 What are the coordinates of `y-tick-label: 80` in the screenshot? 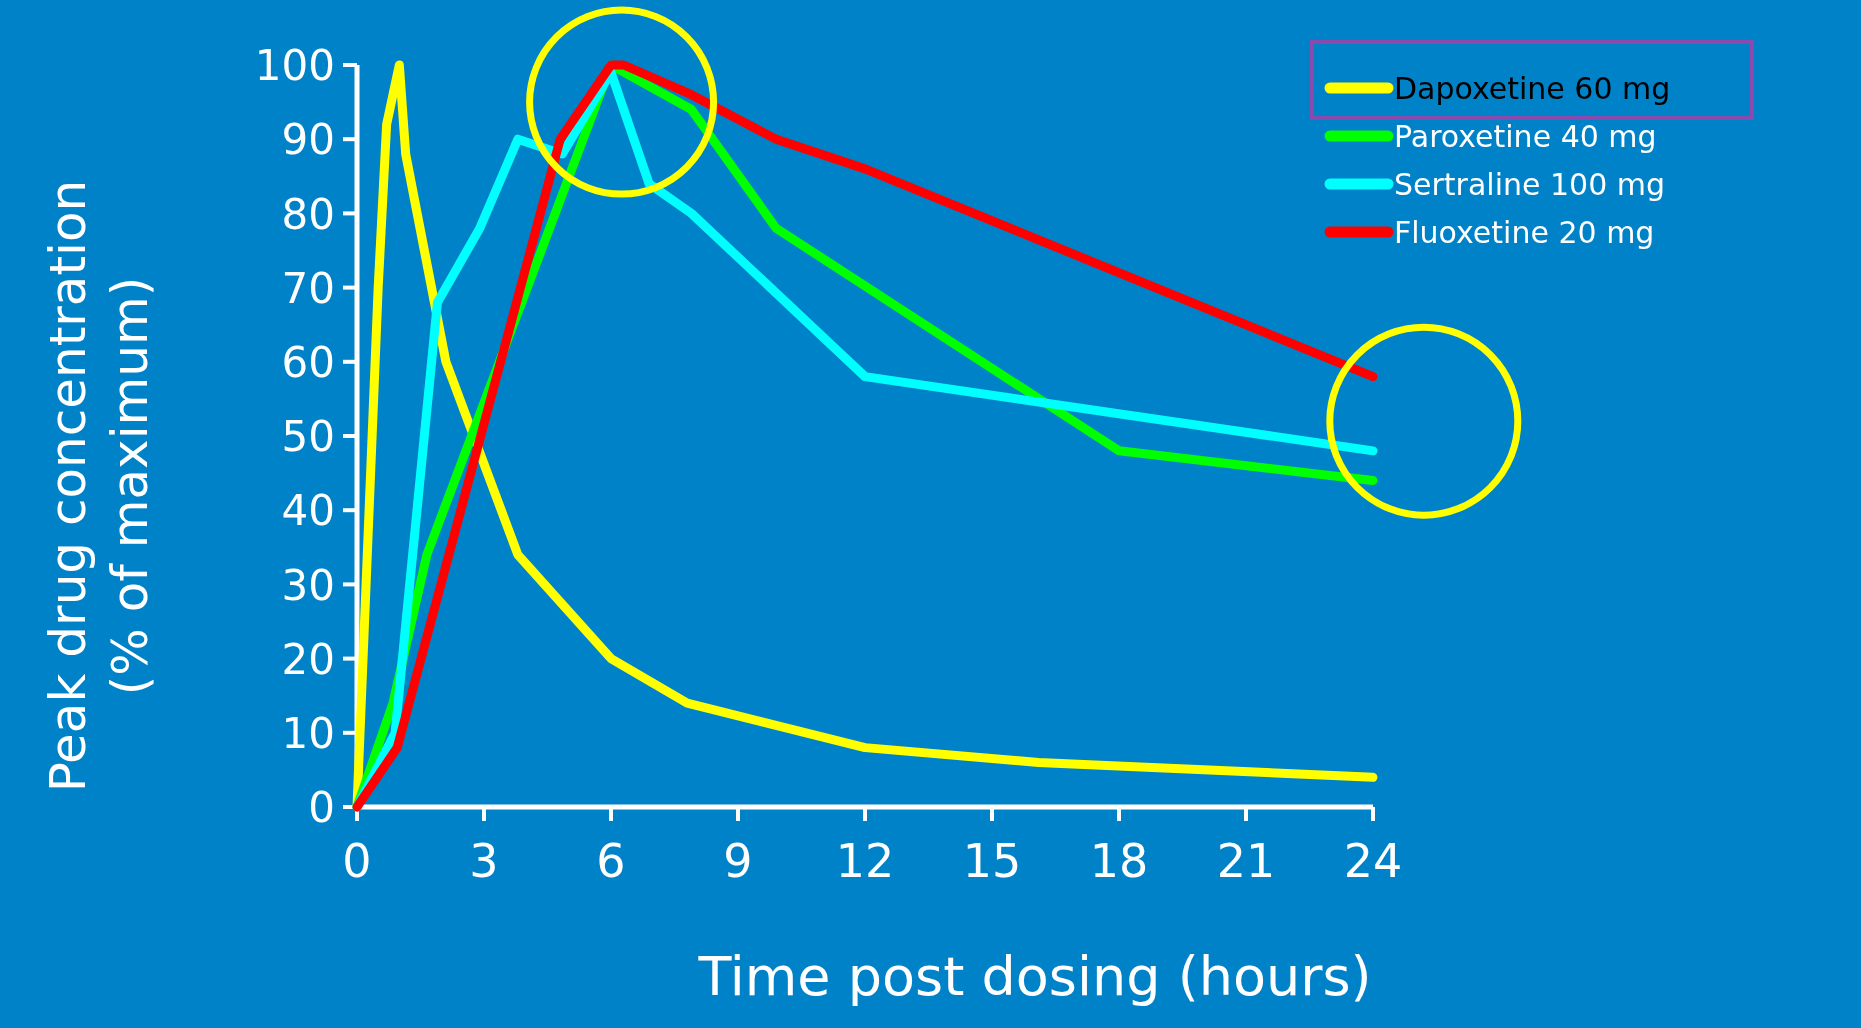 It's located at (308, 214).